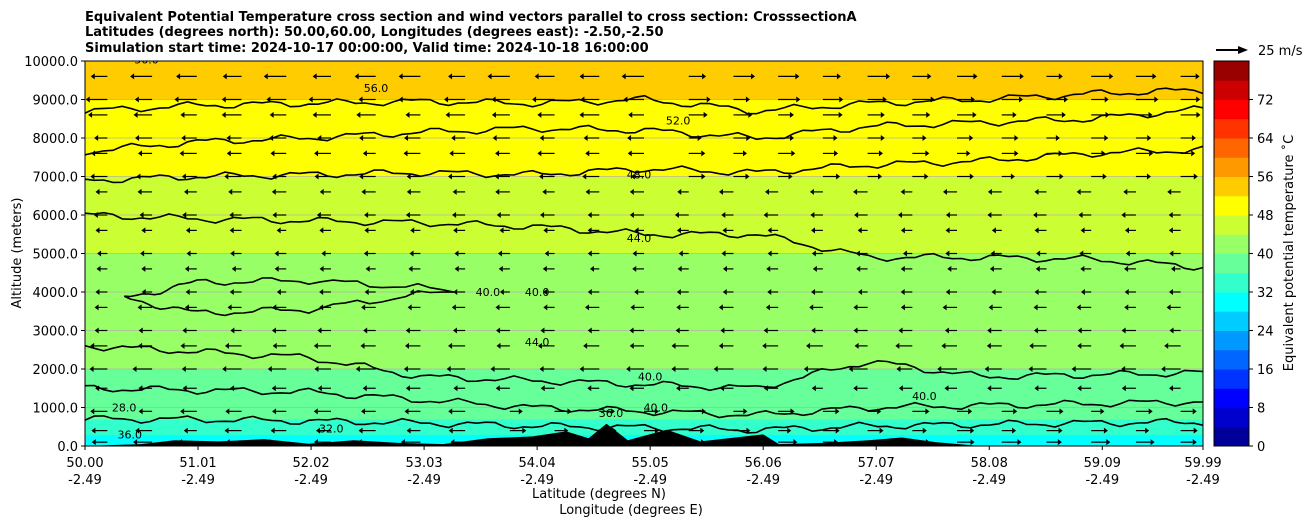 The width and height of the screenshot is (1308, 526). I want to click on x-tick-label-lat: 50.00, so click(84, 463).